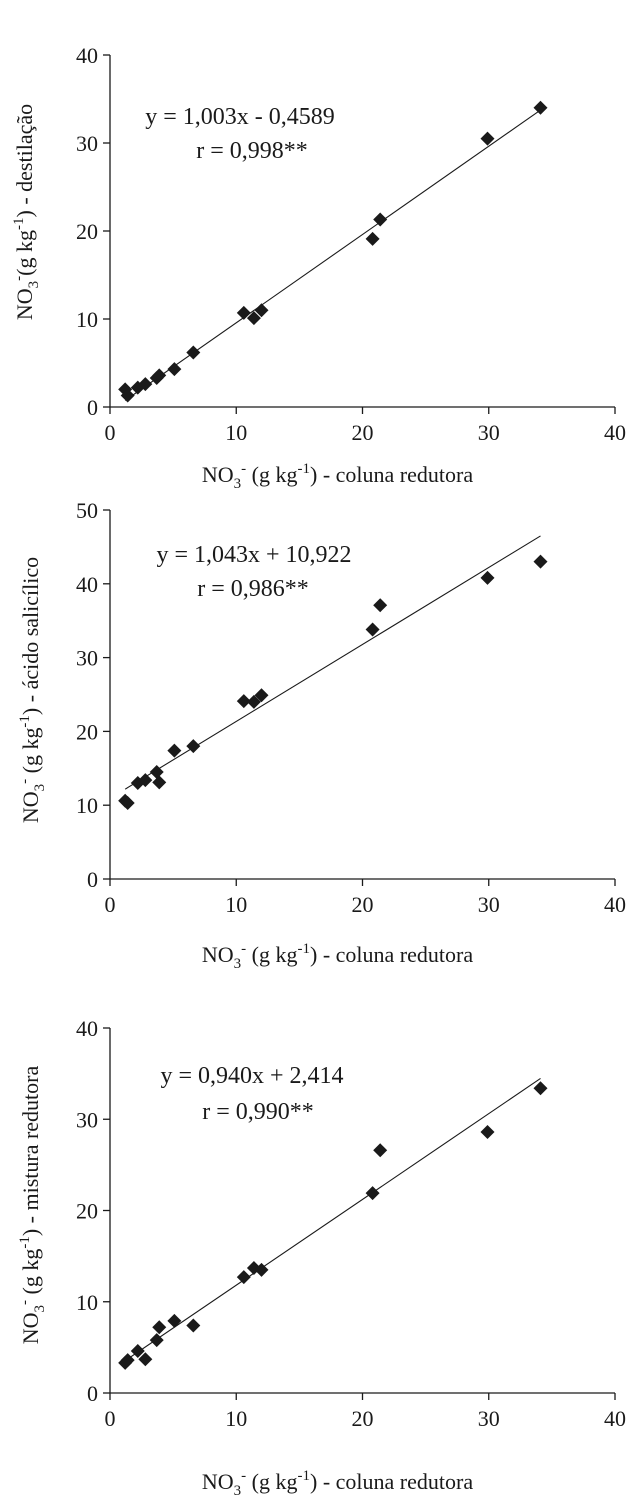 This screenshot has width=632, height=1499. I want to click on y-tick-label: 50, so click(87, 510).